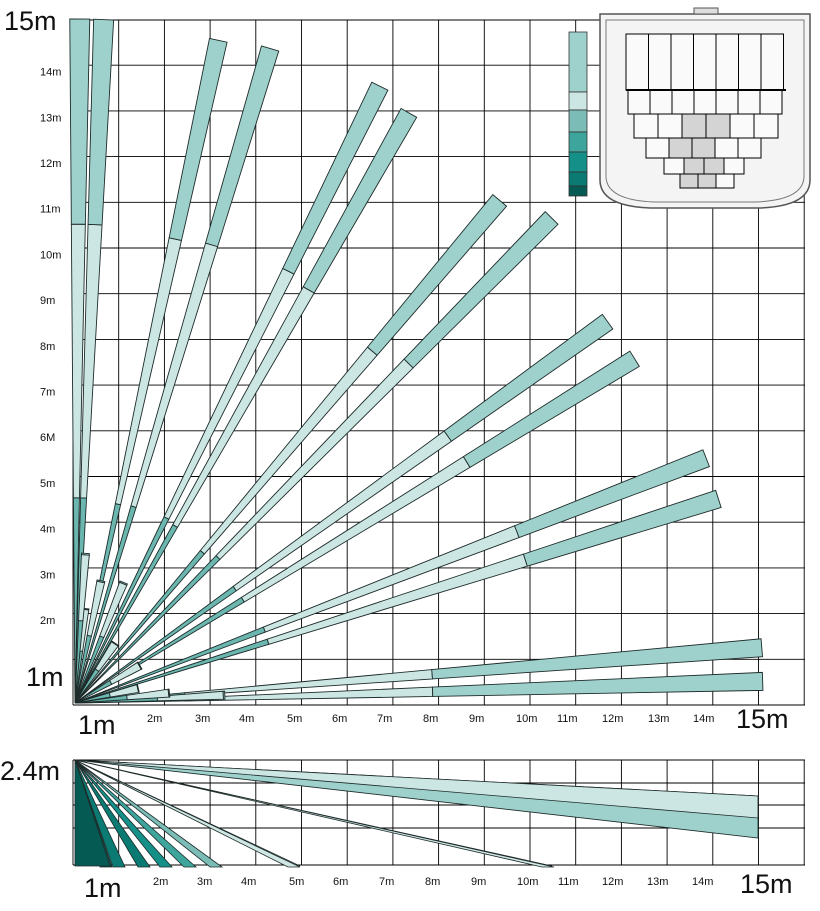 The image size is (820, 911). Describe the element at coordinates (47, 575) in the screenshot. I see `y-tick-label: 3m` at that location.